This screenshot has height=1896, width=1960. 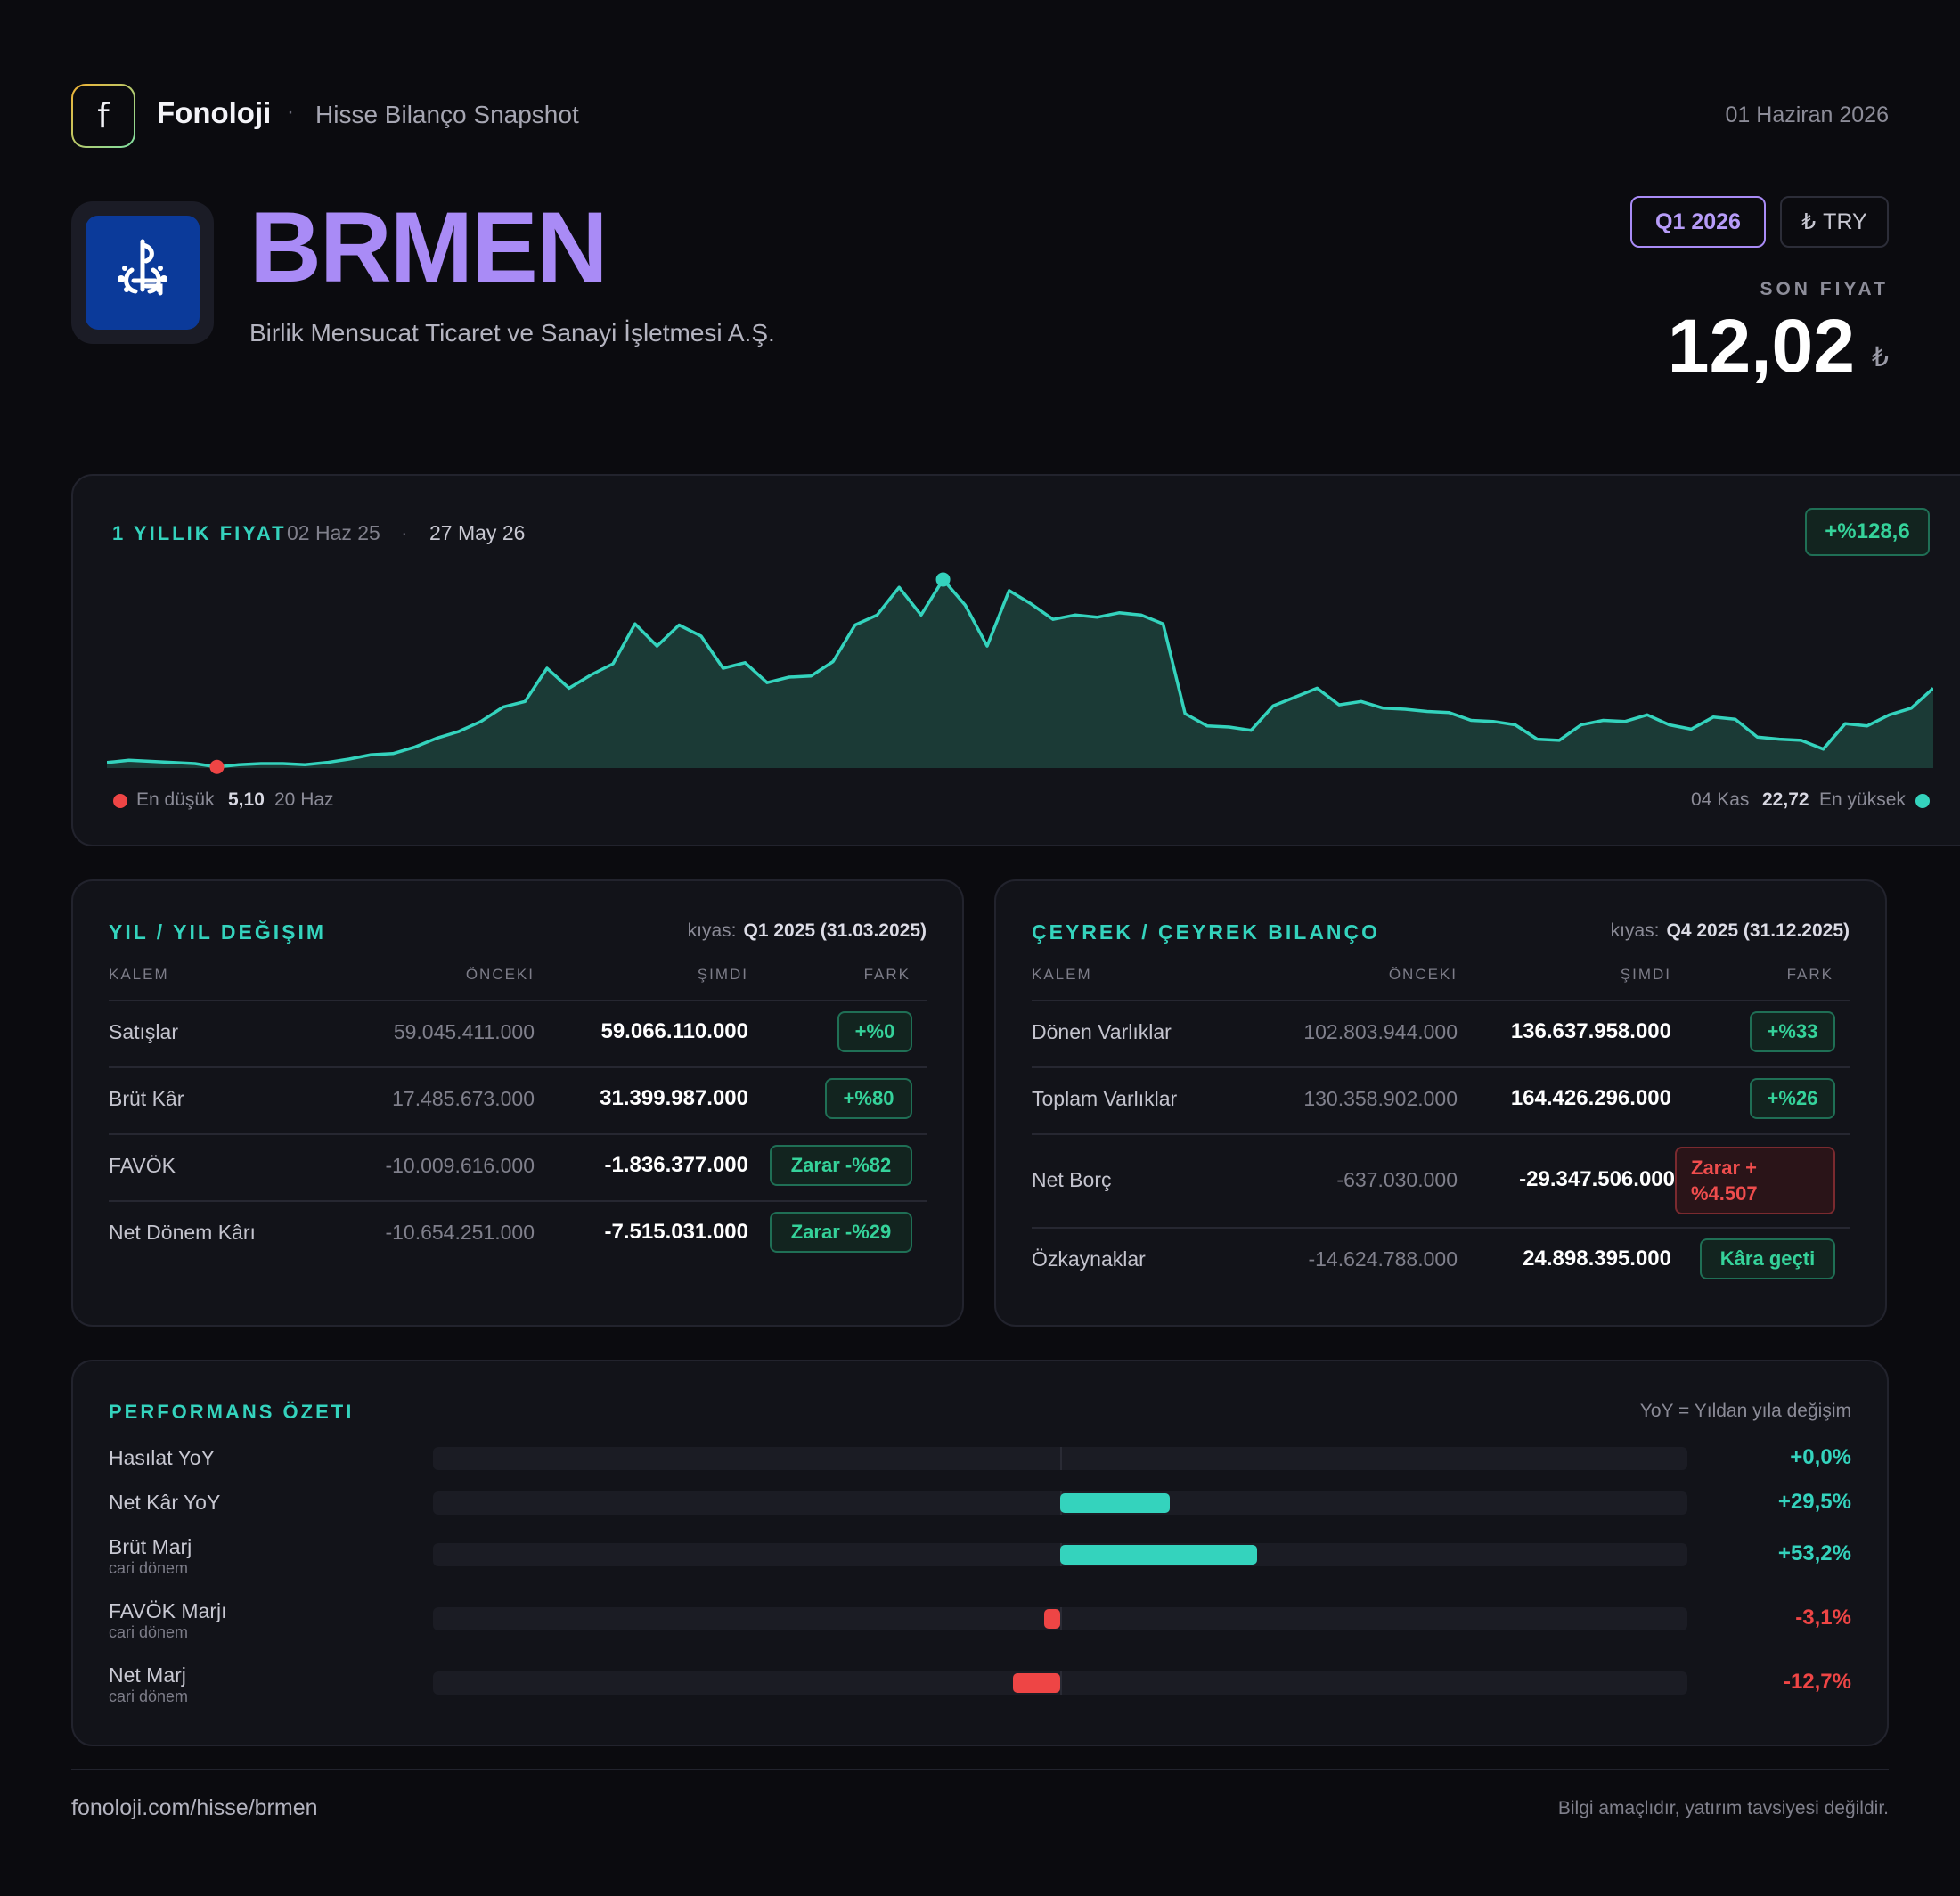 I want to click on qoq-compare-label: kıyas:, so click(x=1635, y=931).